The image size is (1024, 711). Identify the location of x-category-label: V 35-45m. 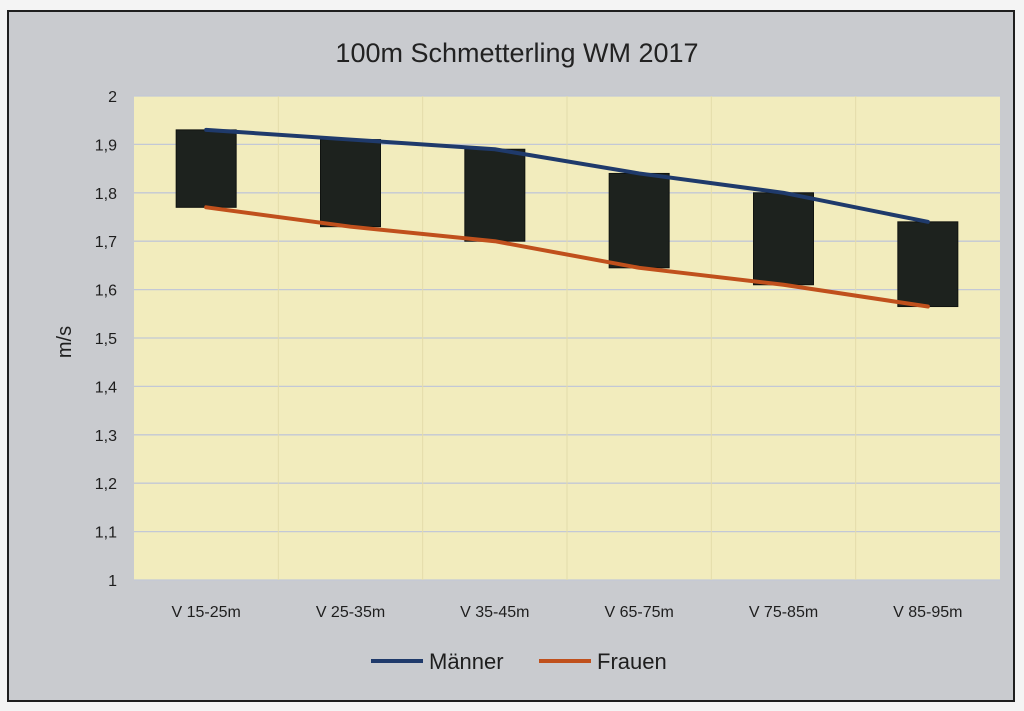
(494, 612).